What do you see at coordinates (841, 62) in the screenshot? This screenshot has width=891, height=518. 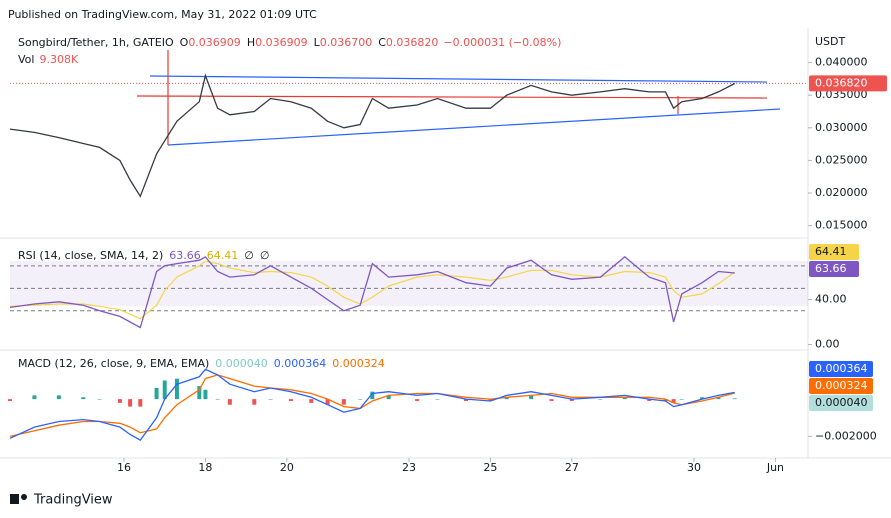 I see `y-tick-label: 0.040000` at bounding box center [841, 62].